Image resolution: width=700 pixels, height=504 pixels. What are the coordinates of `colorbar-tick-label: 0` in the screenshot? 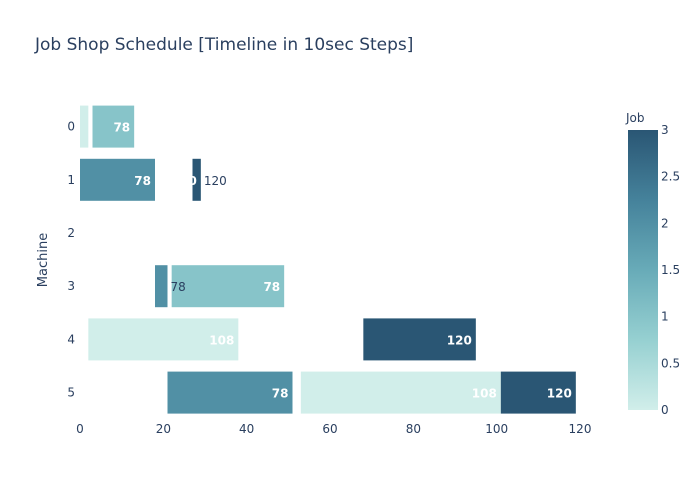 It's located at (665, 410).